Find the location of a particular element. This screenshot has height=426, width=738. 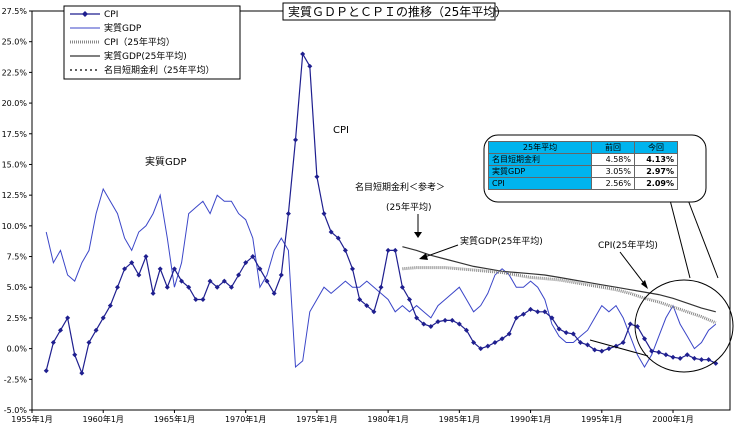

legend-label-cpi-avg: CPI（25年平均） is located at coordinates (139, 42).